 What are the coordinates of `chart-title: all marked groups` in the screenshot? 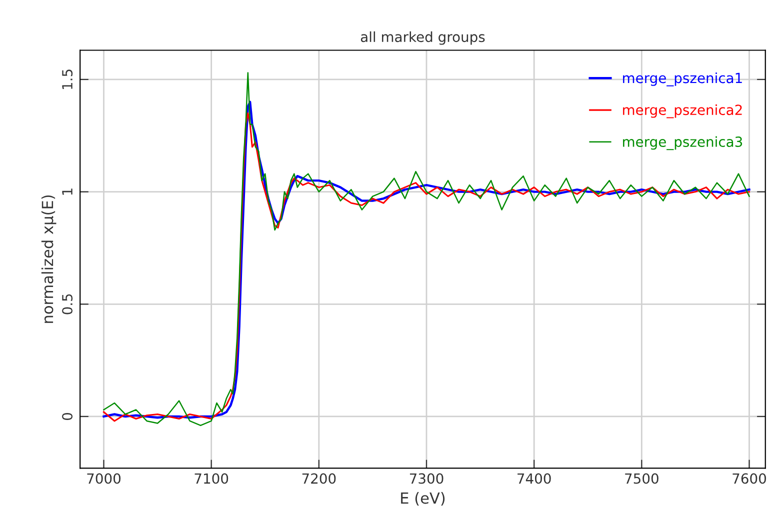 It's located at (422, 38).